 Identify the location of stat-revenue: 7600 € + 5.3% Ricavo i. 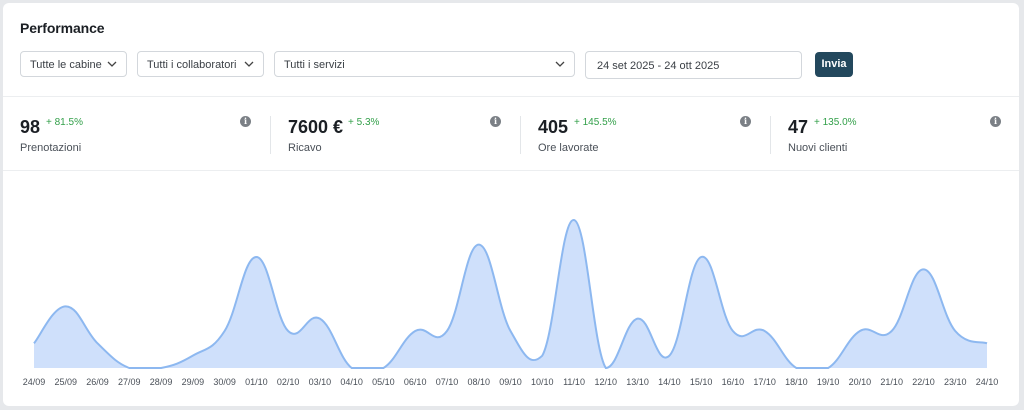
(398, 135).